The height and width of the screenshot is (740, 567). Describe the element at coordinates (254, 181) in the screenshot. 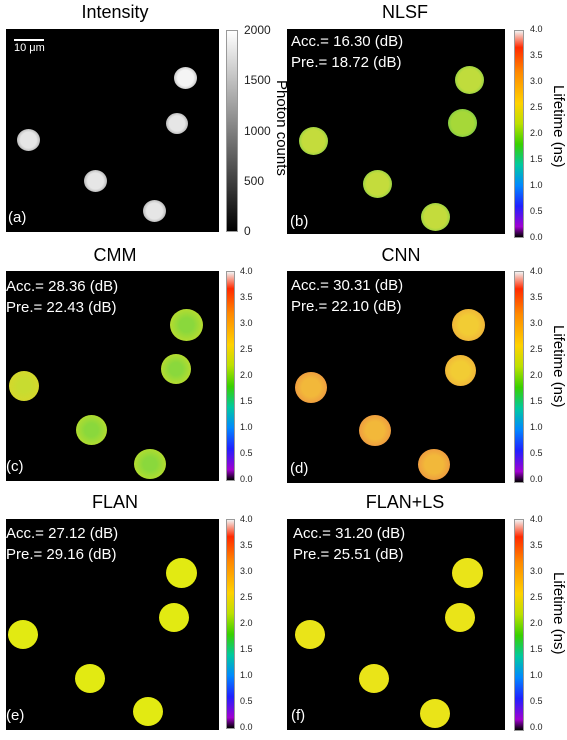

I see `cbar-tick: 500` at that location.